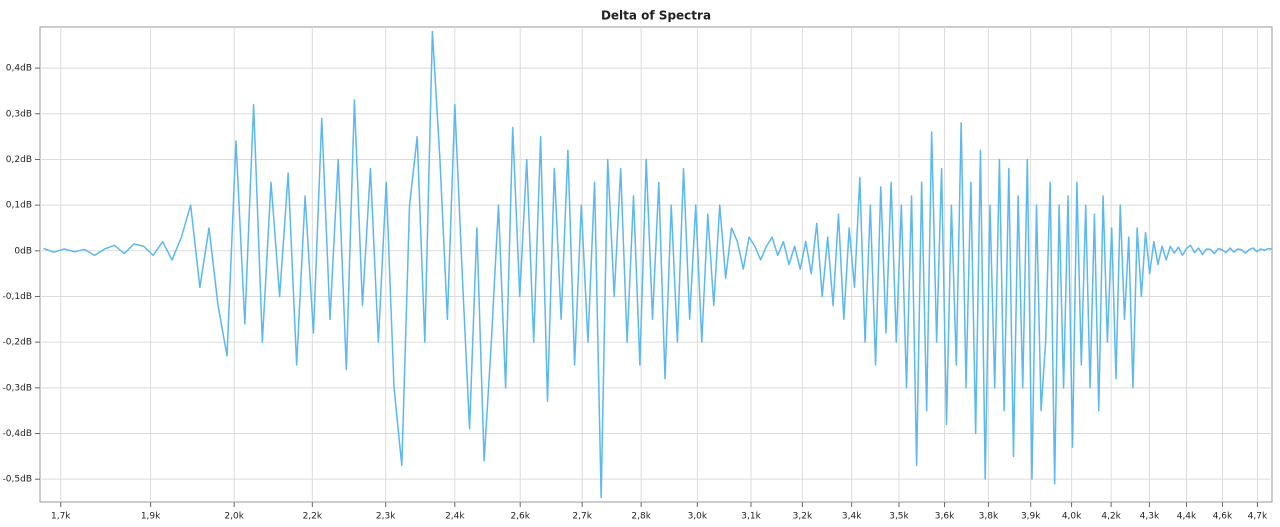 This screenshot has width=1280, height=527. I want to click on x-tick-label: 3,5k, so click(899, 517).